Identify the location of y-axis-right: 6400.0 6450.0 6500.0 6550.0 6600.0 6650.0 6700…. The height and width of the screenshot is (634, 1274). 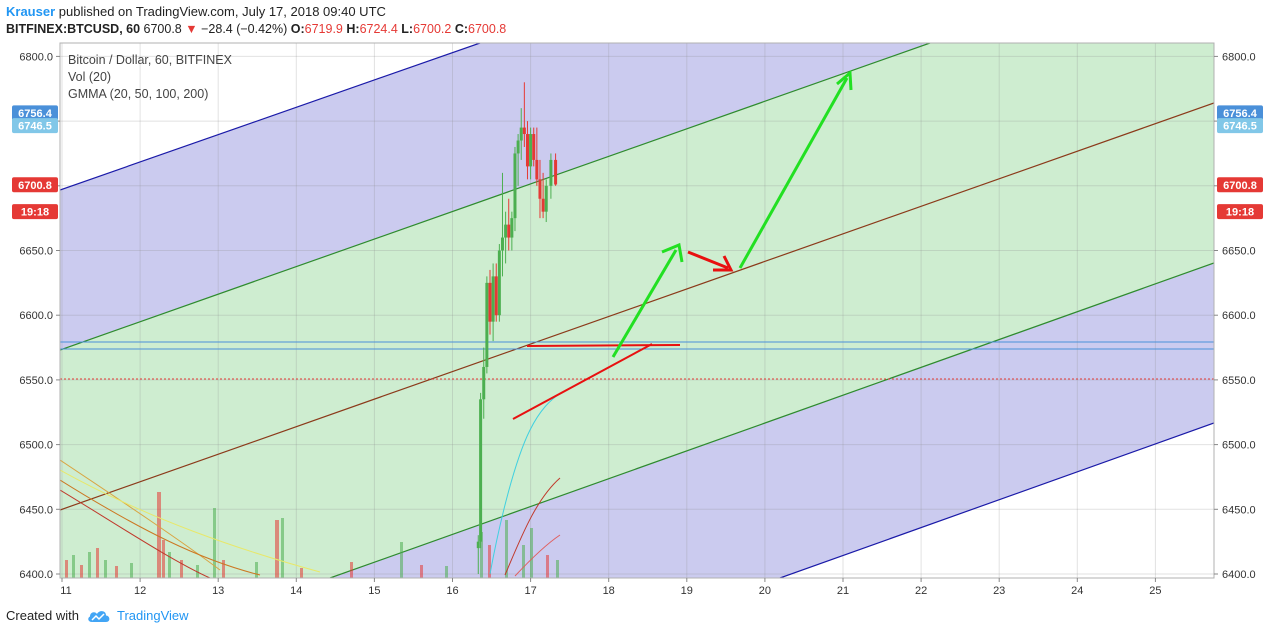
(1235, 316).